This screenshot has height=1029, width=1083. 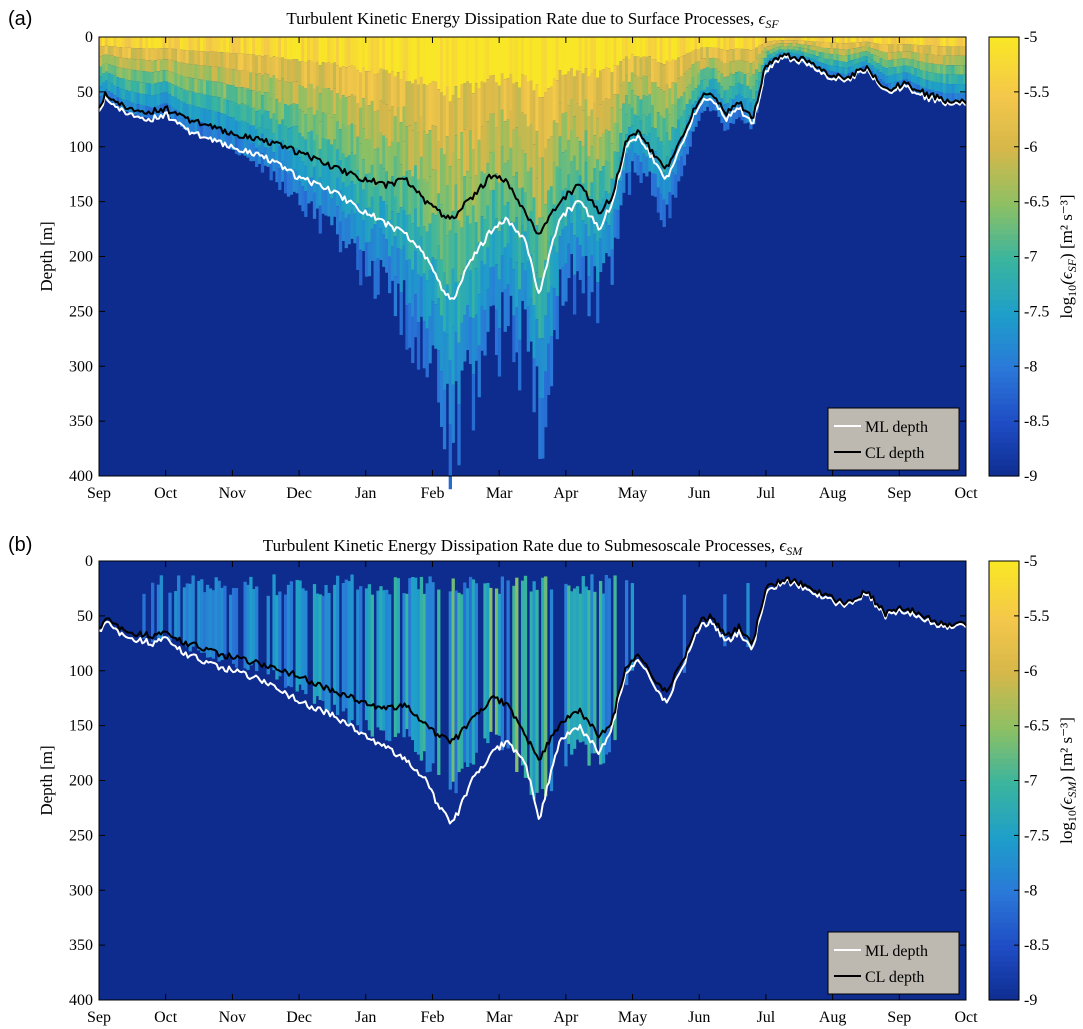 What do you see at coordinates (1030, 781) in the screenshot?
I see `colorbar-tick-label: -7` at bounding box center [1030, 781].